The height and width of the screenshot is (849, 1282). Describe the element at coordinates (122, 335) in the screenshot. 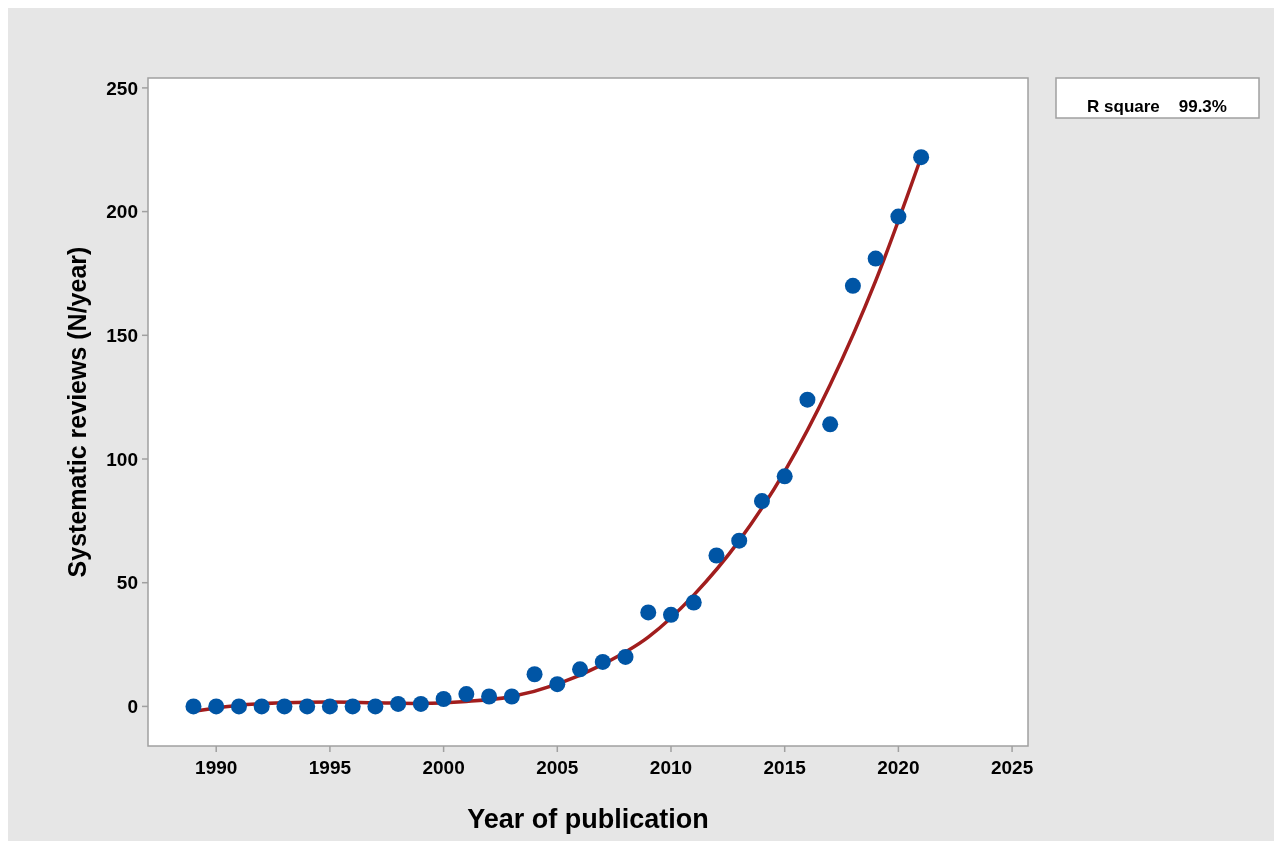

I see `y-tick-label: 150` at that location.